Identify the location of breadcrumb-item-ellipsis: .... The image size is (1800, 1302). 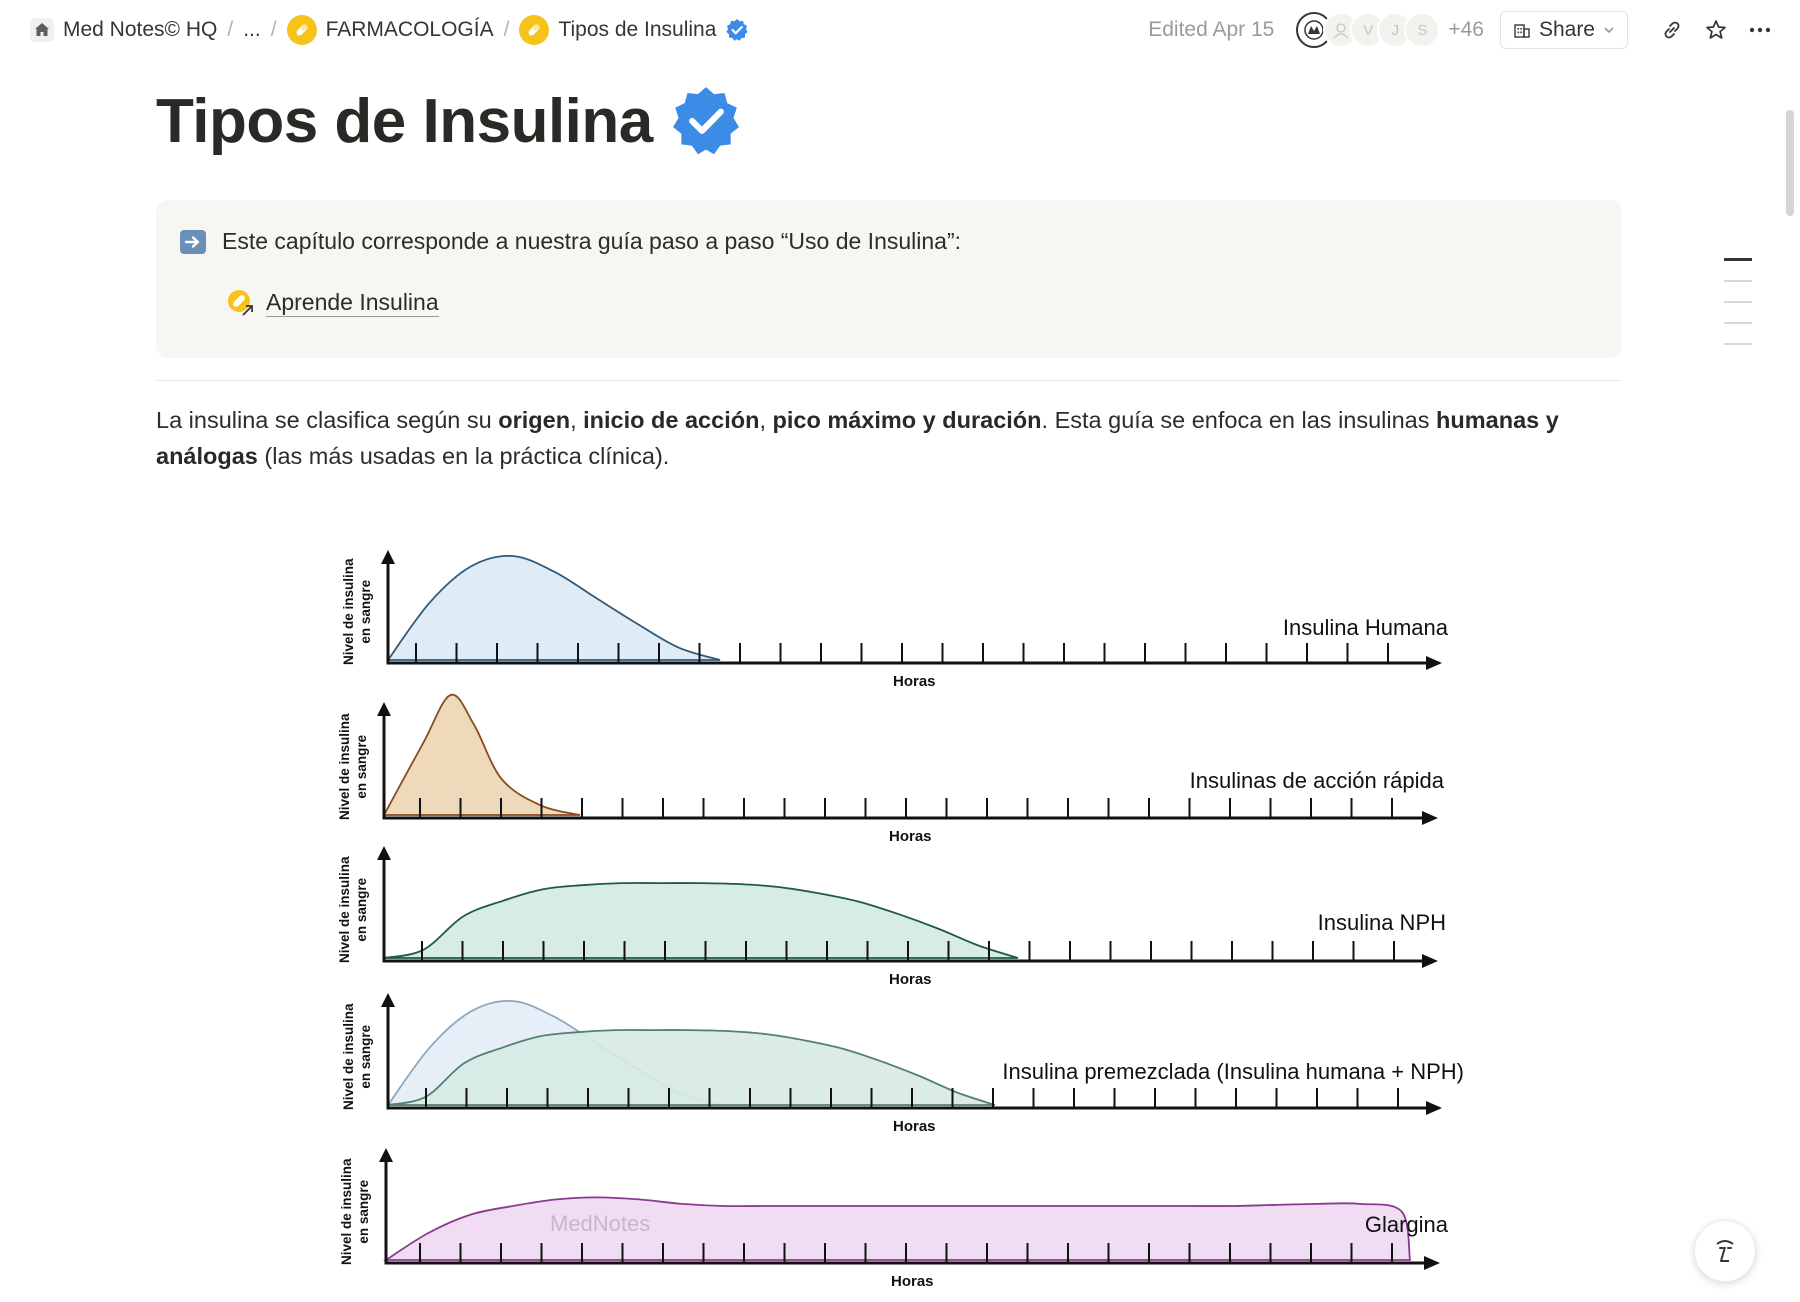
(252, 30).